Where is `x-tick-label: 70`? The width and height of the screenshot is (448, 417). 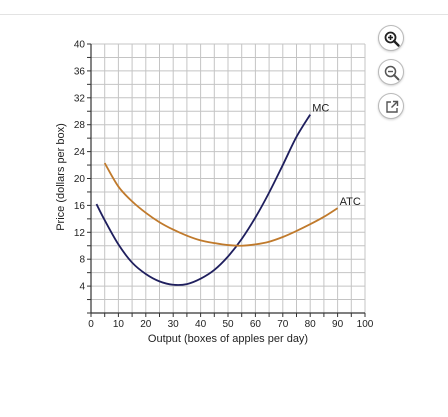 x-tick-label: 70 is located at coordinates (283, 324).